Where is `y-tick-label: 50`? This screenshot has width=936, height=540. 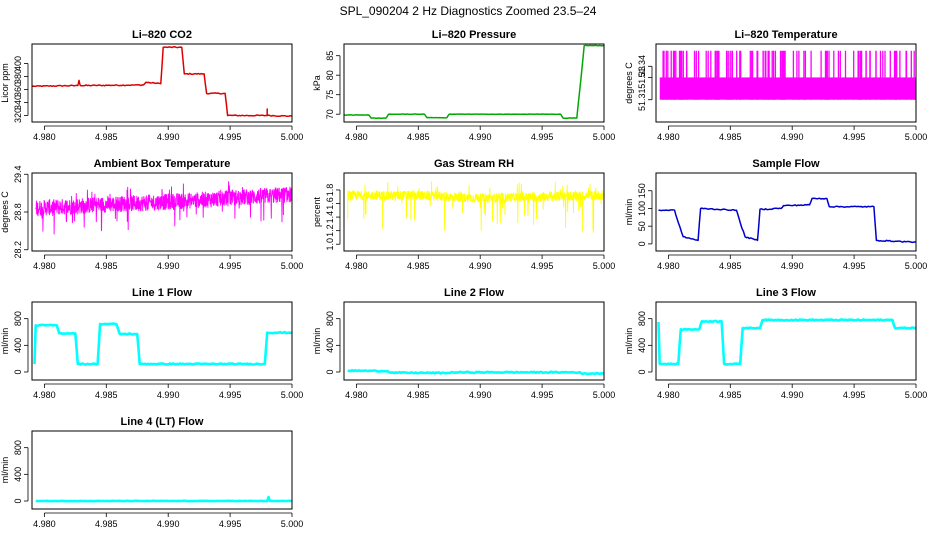
y-tick-label: 50 is located at coordinates (642, 226).